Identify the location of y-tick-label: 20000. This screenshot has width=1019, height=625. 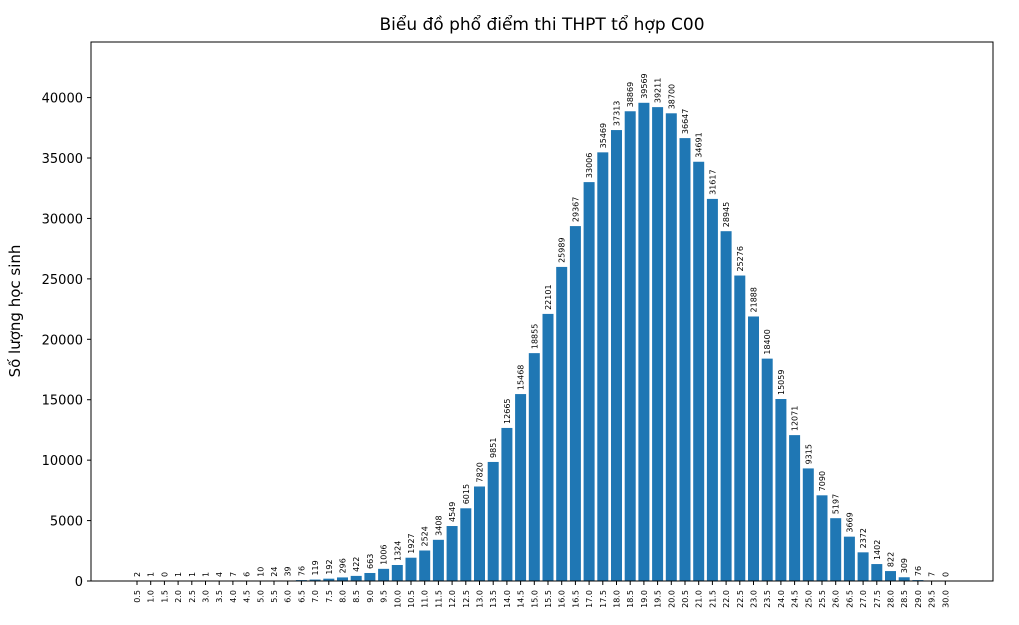
(62, 340).